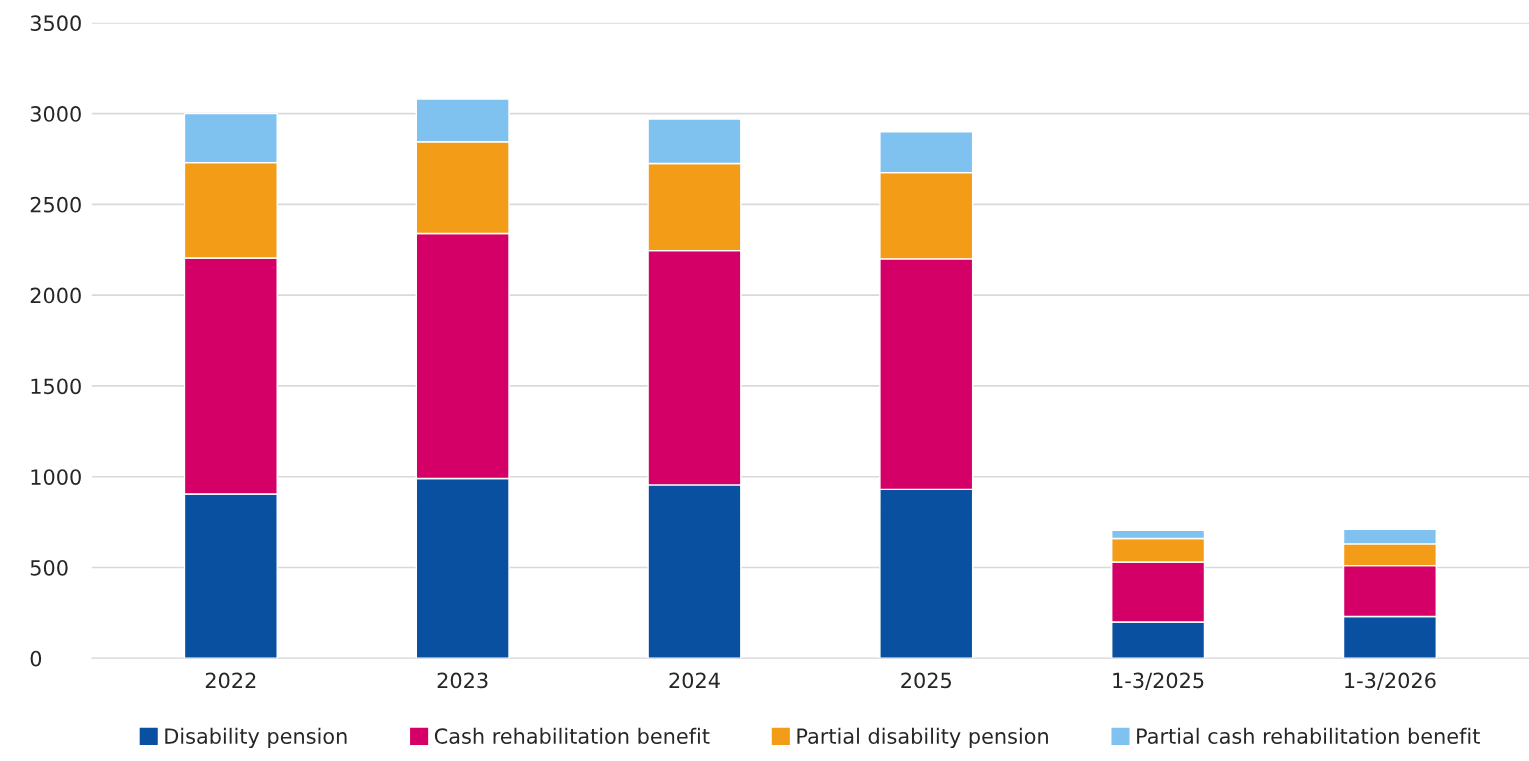 Image resolution: width=1529 pixels, height=761 pixels. What do you see at coordinates (1308, 735) in the screenshot?
I see `legend-label: Partial cash rehabilitation benefit` at bounding box center [1308, 735].